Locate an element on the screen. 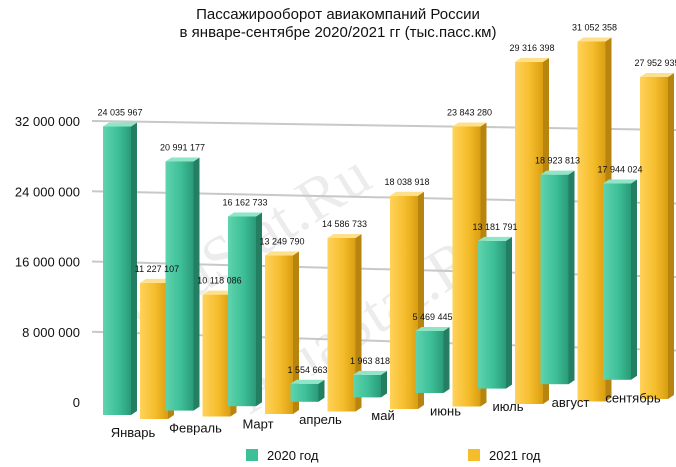 The image size is (676, 467). x-tick-label: сентябрь is located at coordinates (633, 398).